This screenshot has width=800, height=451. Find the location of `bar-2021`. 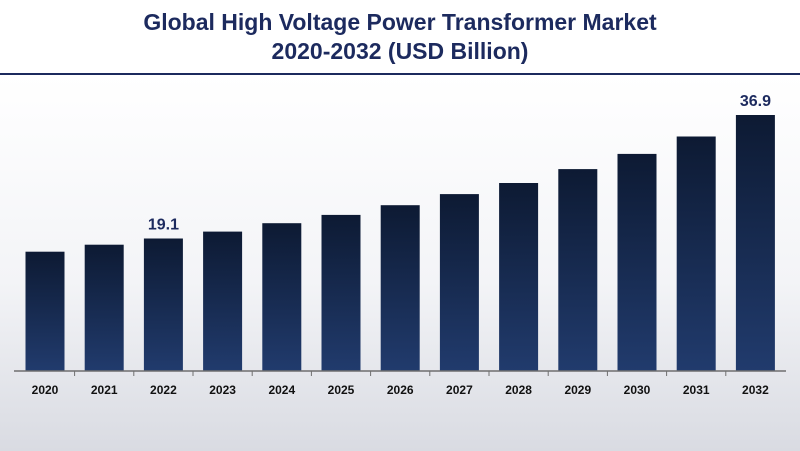

bar-2021 is located at coordinates (104, 307).